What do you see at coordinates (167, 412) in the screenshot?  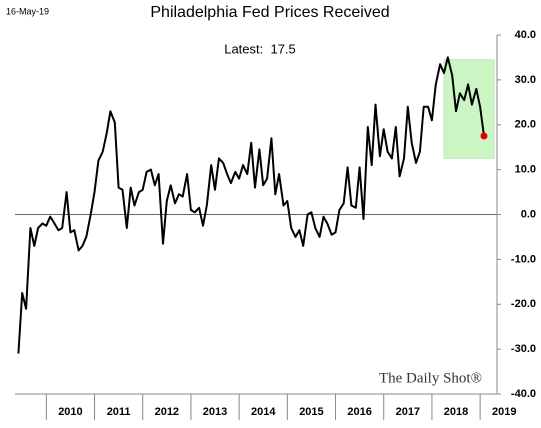 I see `x-tick-label: 2012` at bounding box center [167, 412].